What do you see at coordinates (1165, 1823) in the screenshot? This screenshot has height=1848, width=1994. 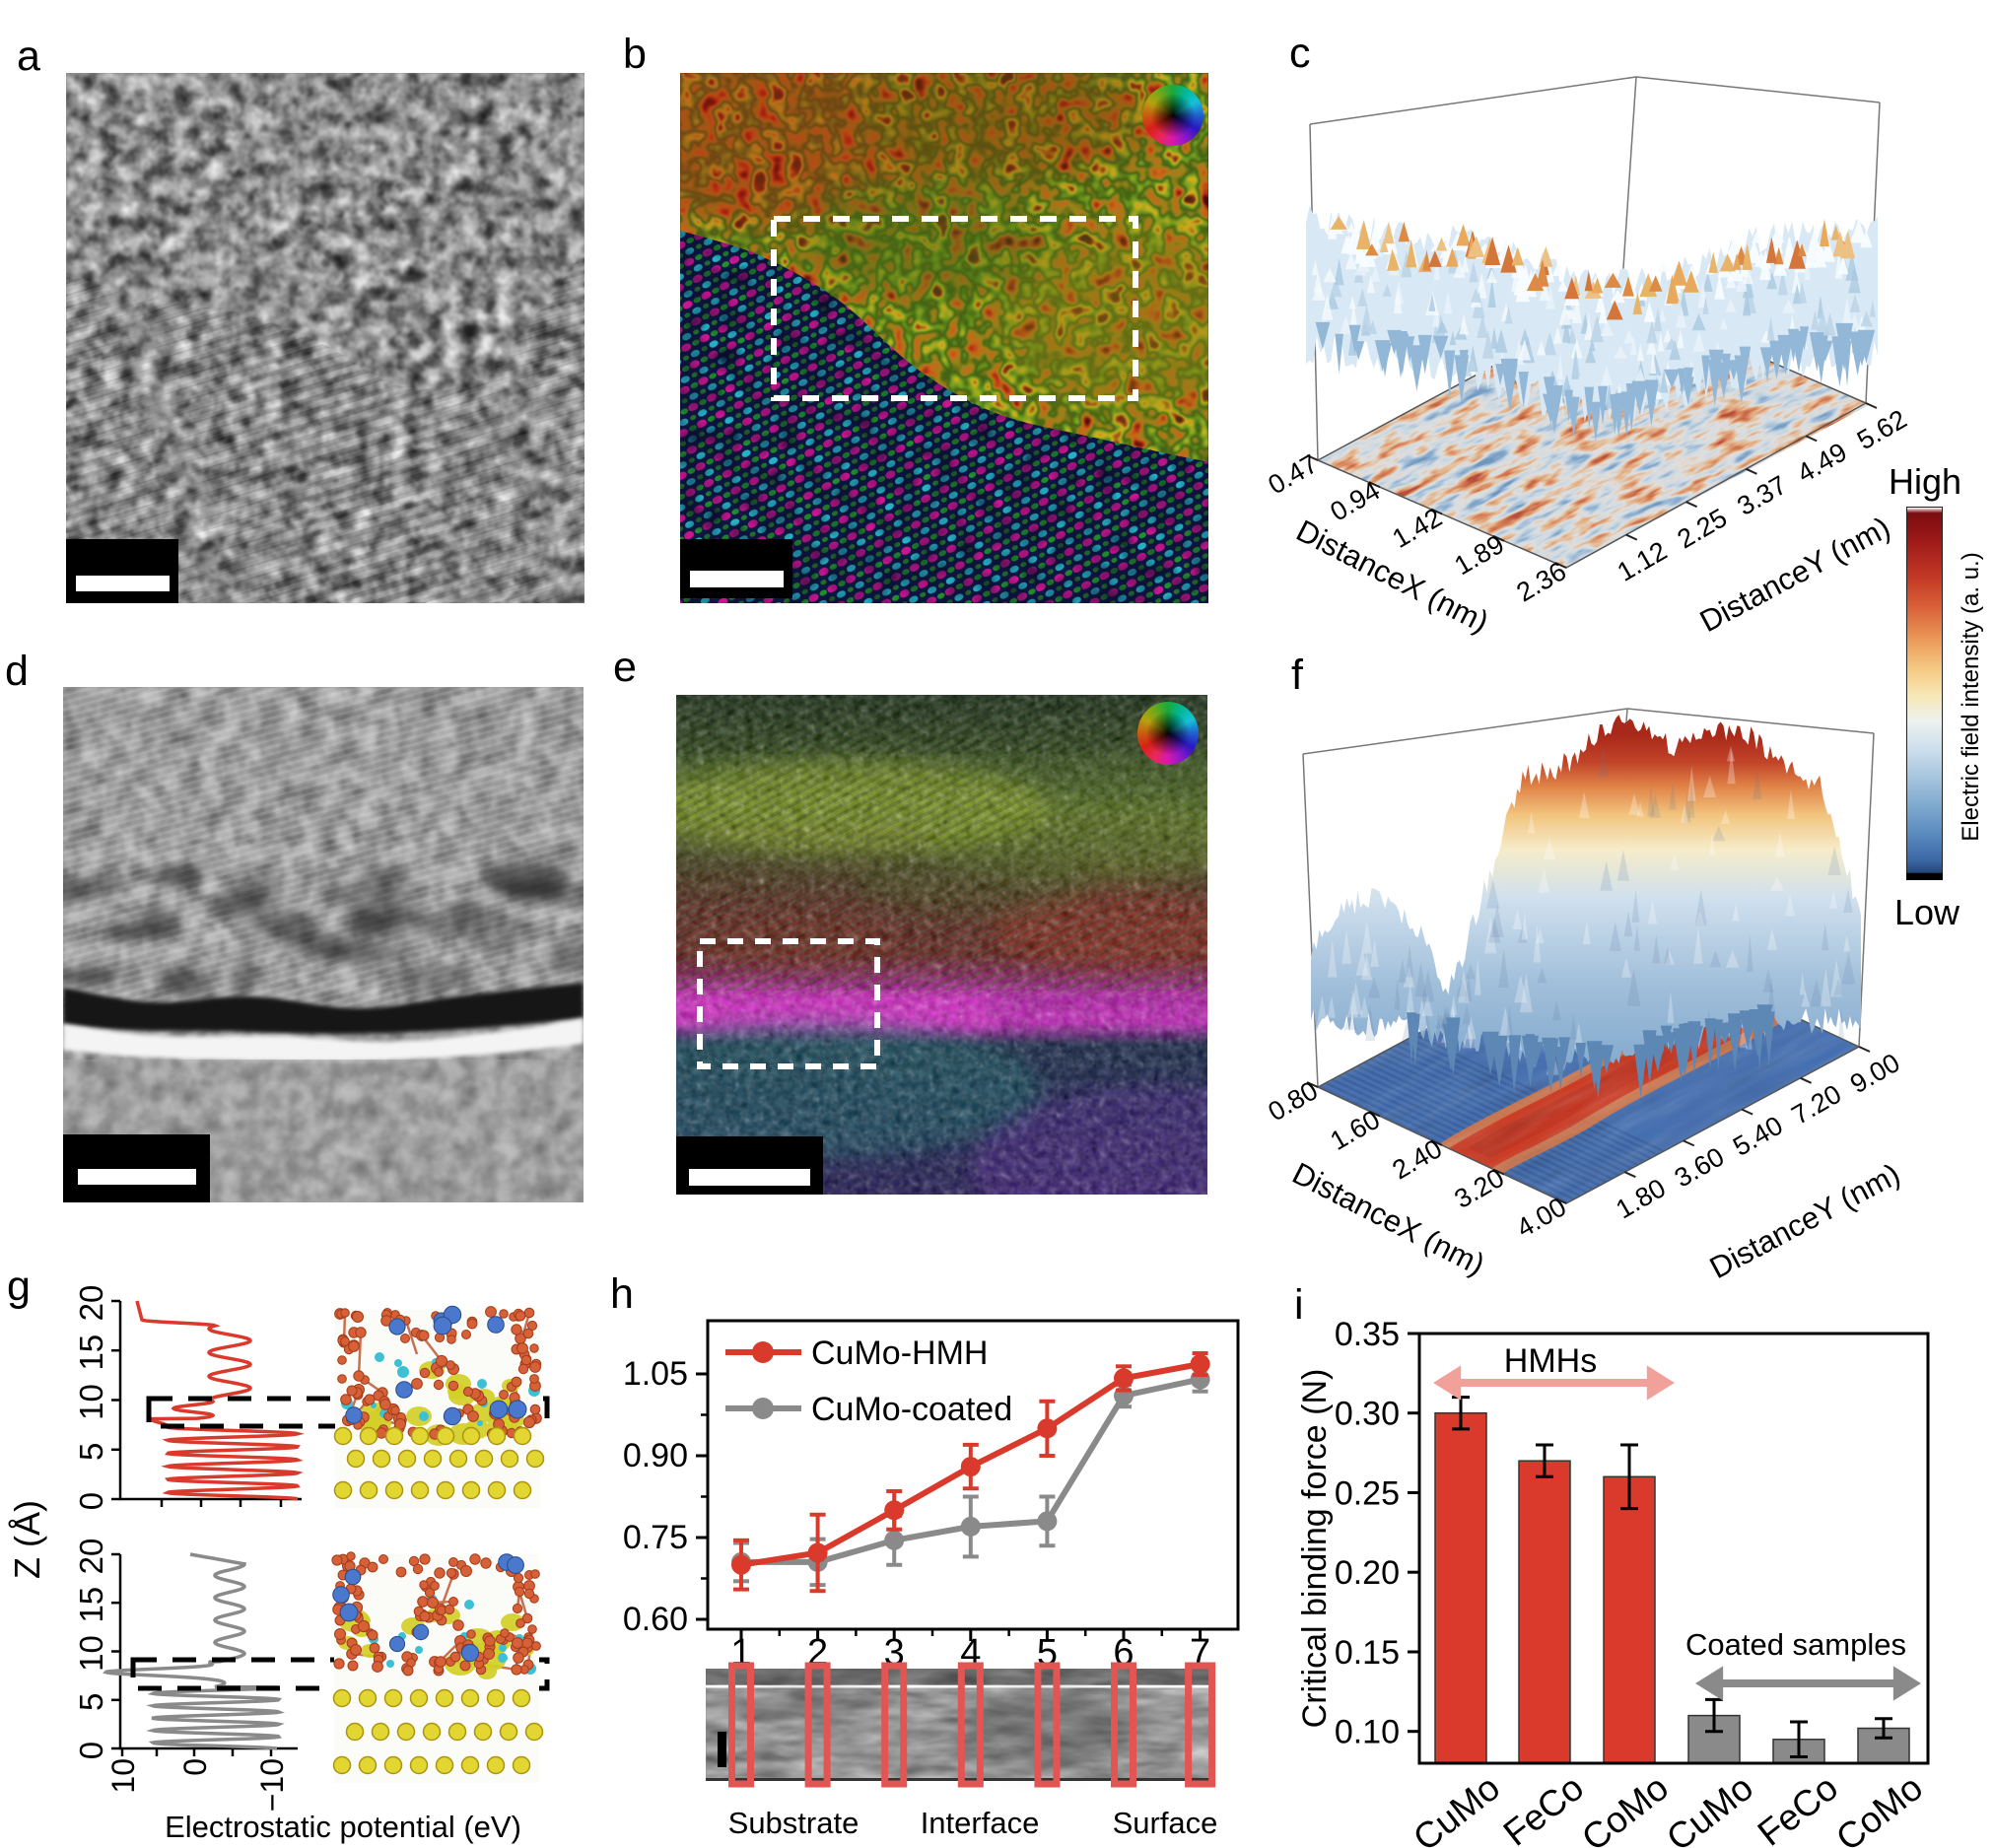 I see `svg-text: Surface` at bounding box center [1165, 1823].